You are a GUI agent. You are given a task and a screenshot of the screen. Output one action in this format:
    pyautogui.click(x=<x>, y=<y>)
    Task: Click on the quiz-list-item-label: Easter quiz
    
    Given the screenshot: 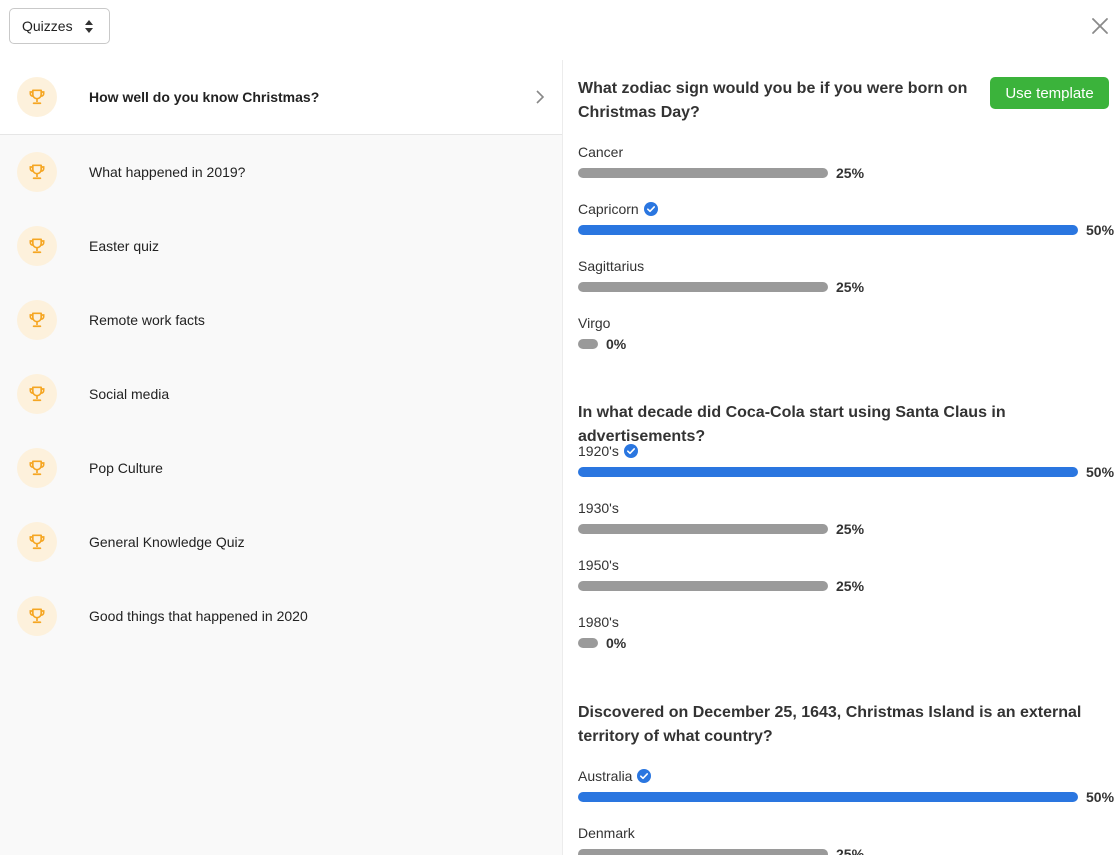 What is the action you would take?
    pyautogui.click(x=124, y=246)
    